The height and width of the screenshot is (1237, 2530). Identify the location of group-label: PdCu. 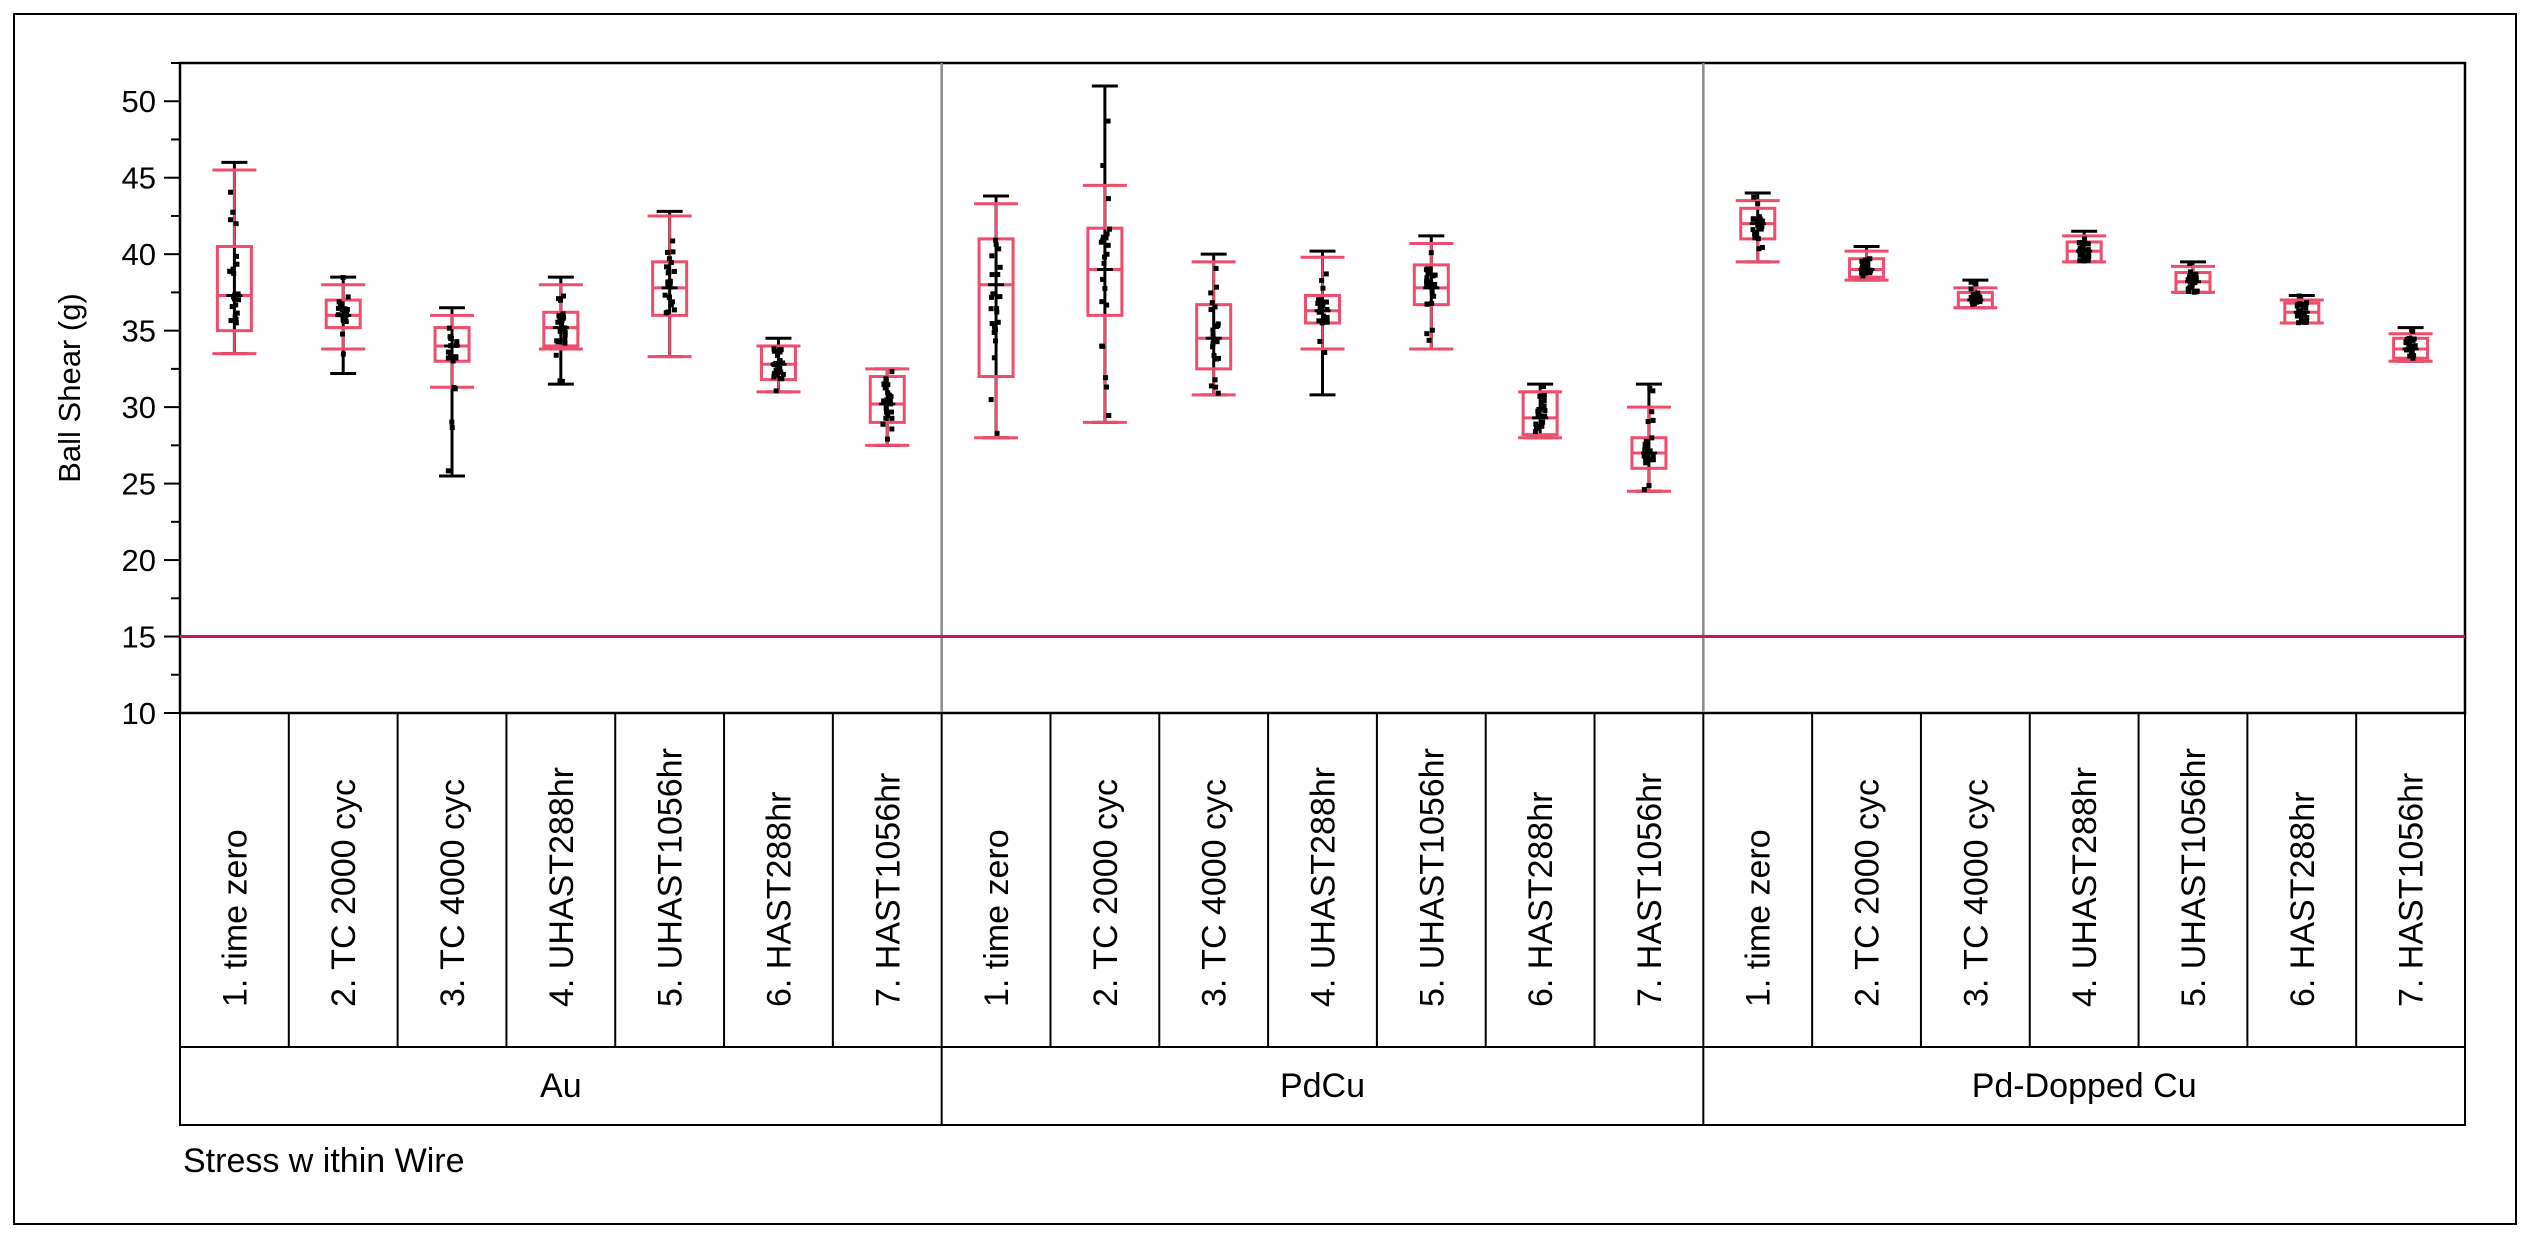
(1322, 1086).